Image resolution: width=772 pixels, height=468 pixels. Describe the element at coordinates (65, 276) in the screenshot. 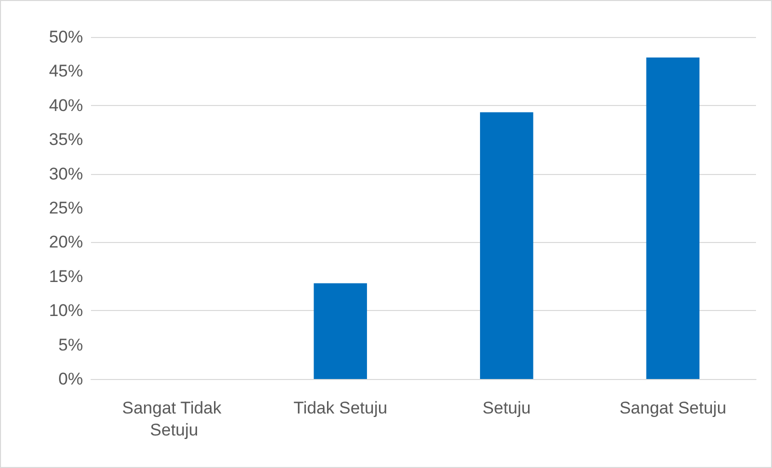

I see `y-tick-label: 15%` at that location.